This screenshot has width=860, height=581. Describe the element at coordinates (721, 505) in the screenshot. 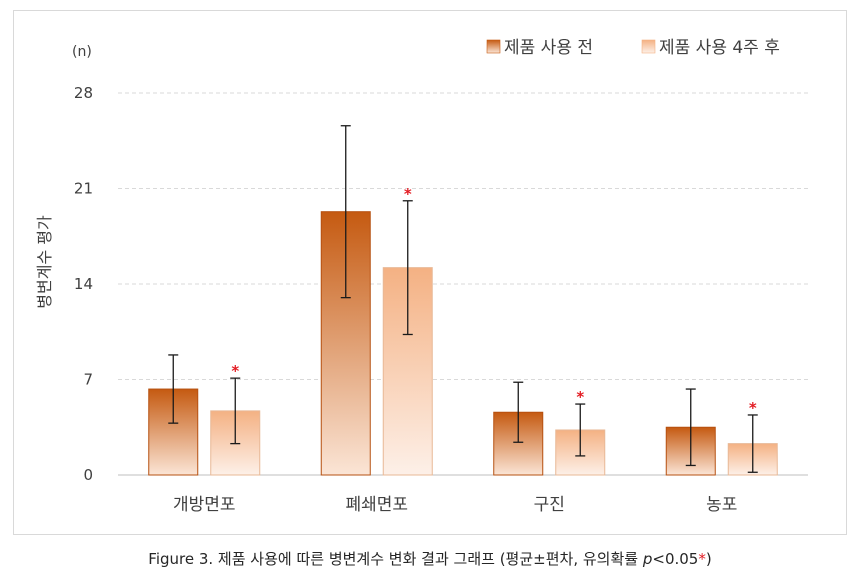

I see `category-label: 농포` at that location.